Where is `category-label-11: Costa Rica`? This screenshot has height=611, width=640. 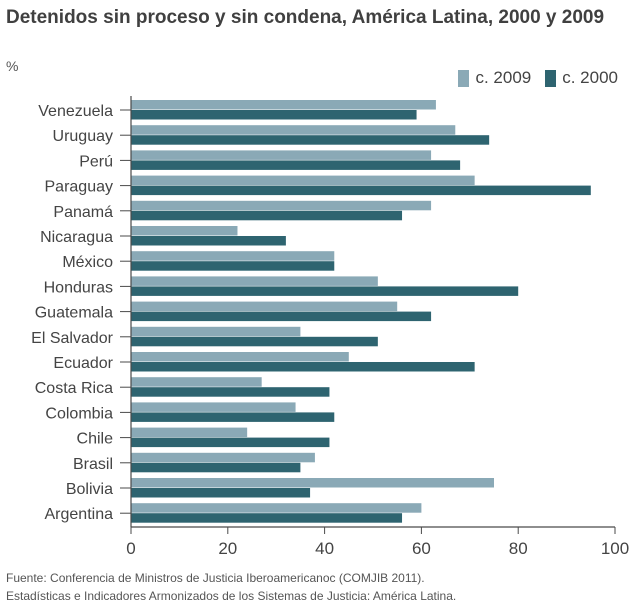 category-label-11: Costa Rica is located at coordinates (74, 388).